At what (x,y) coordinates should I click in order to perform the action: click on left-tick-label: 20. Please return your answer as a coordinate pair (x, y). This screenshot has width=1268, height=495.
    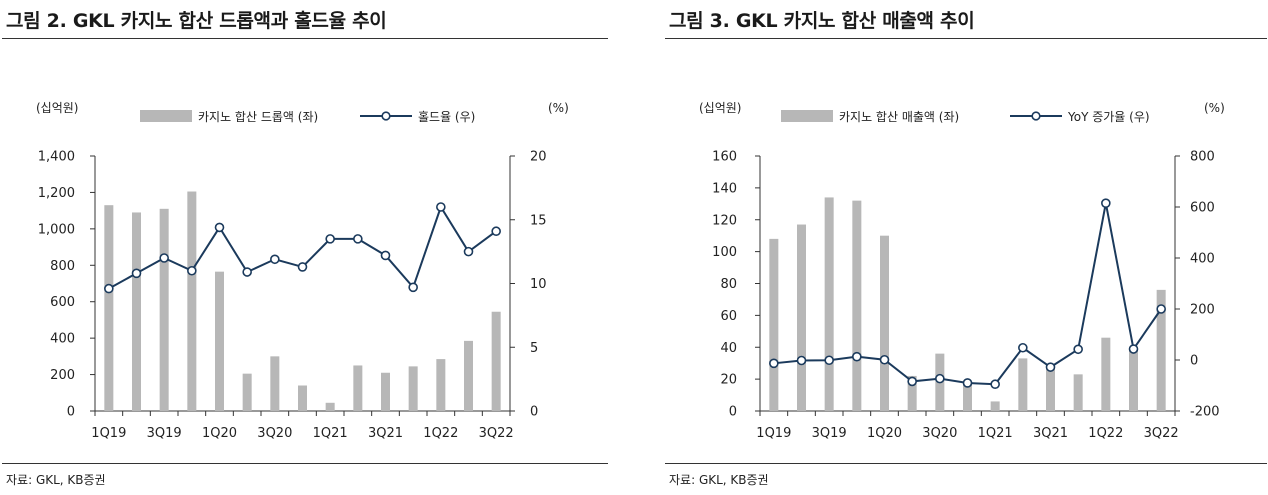
    Looking at the image, I should click on (728, 380).